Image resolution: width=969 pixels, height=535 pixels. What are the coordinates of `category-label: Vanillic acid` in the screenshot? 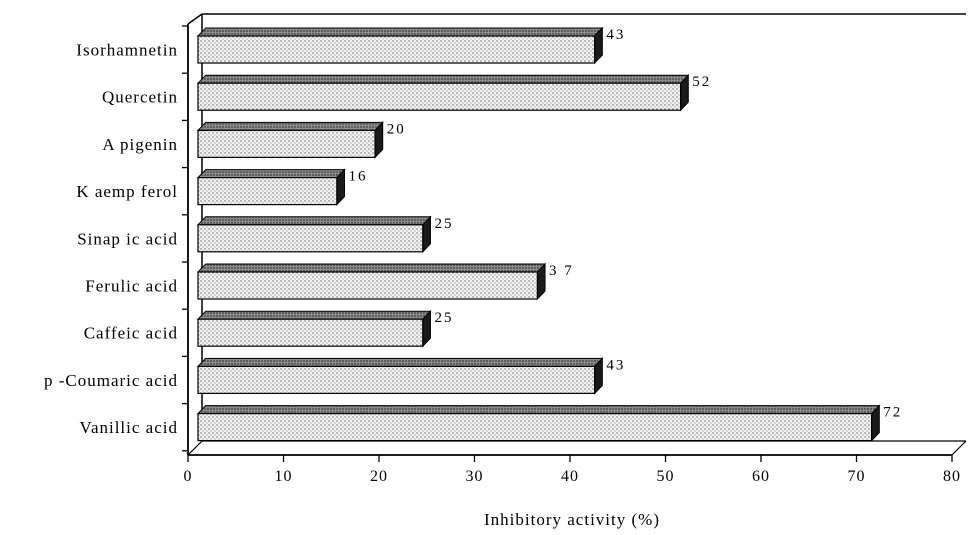 It's located at (129, 427).